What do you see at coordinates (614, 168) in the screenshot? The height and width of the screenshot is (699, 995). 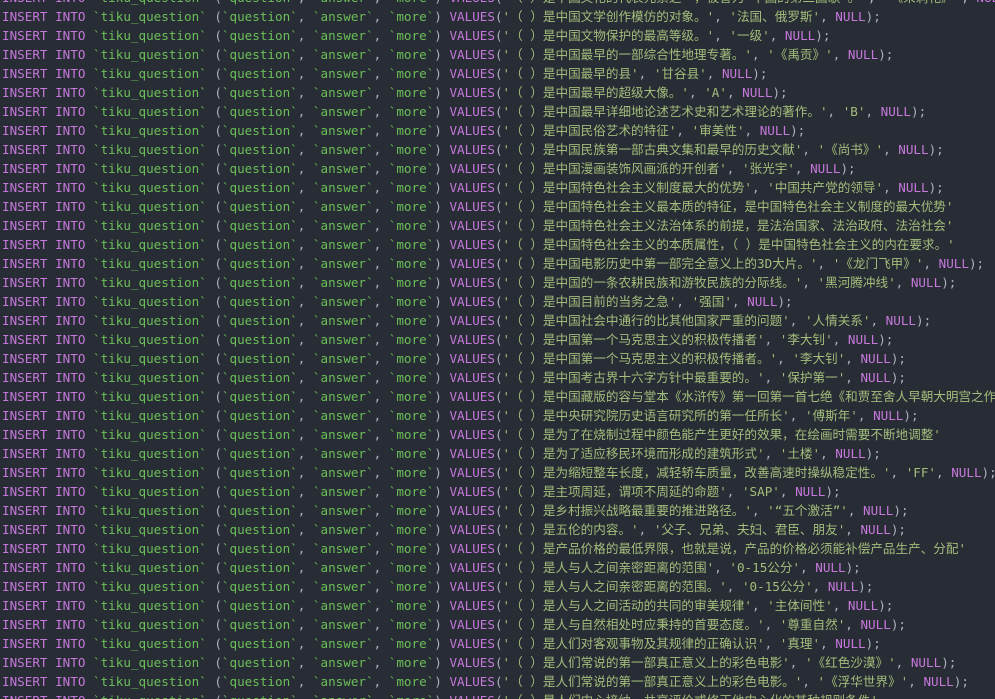 I see `sql-value-question: '（ ）是中国漫画装饰风画派的开创者'` at bounding box center [614, 168].